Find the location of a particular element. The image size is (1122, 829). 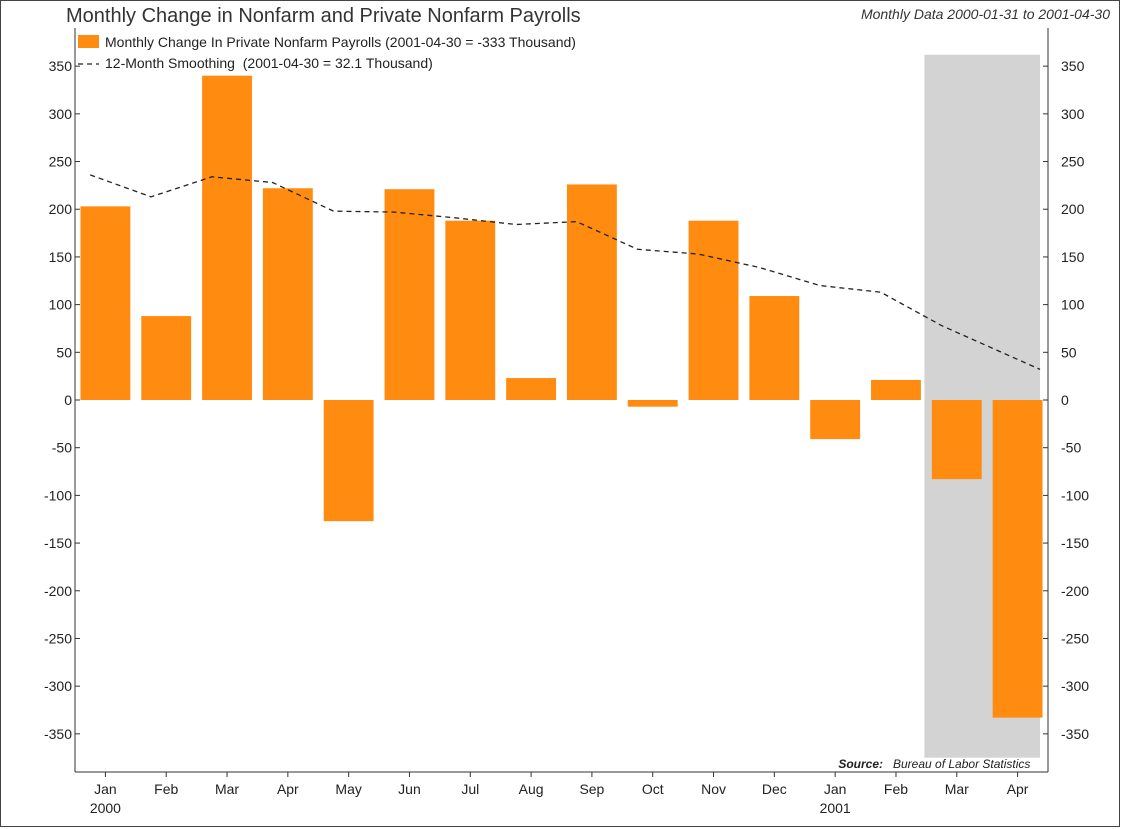

source-text: Bureau of Labor Statistics is located at coordinates (961, 764).